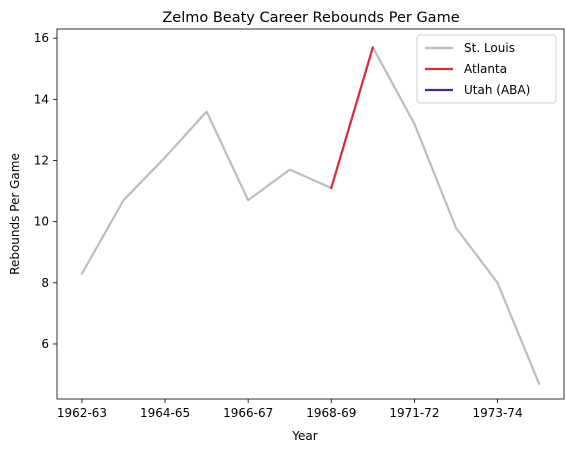 This screenshot has width=566, height=453. I want to click on y-tick-label: 12, so click(41, 160).